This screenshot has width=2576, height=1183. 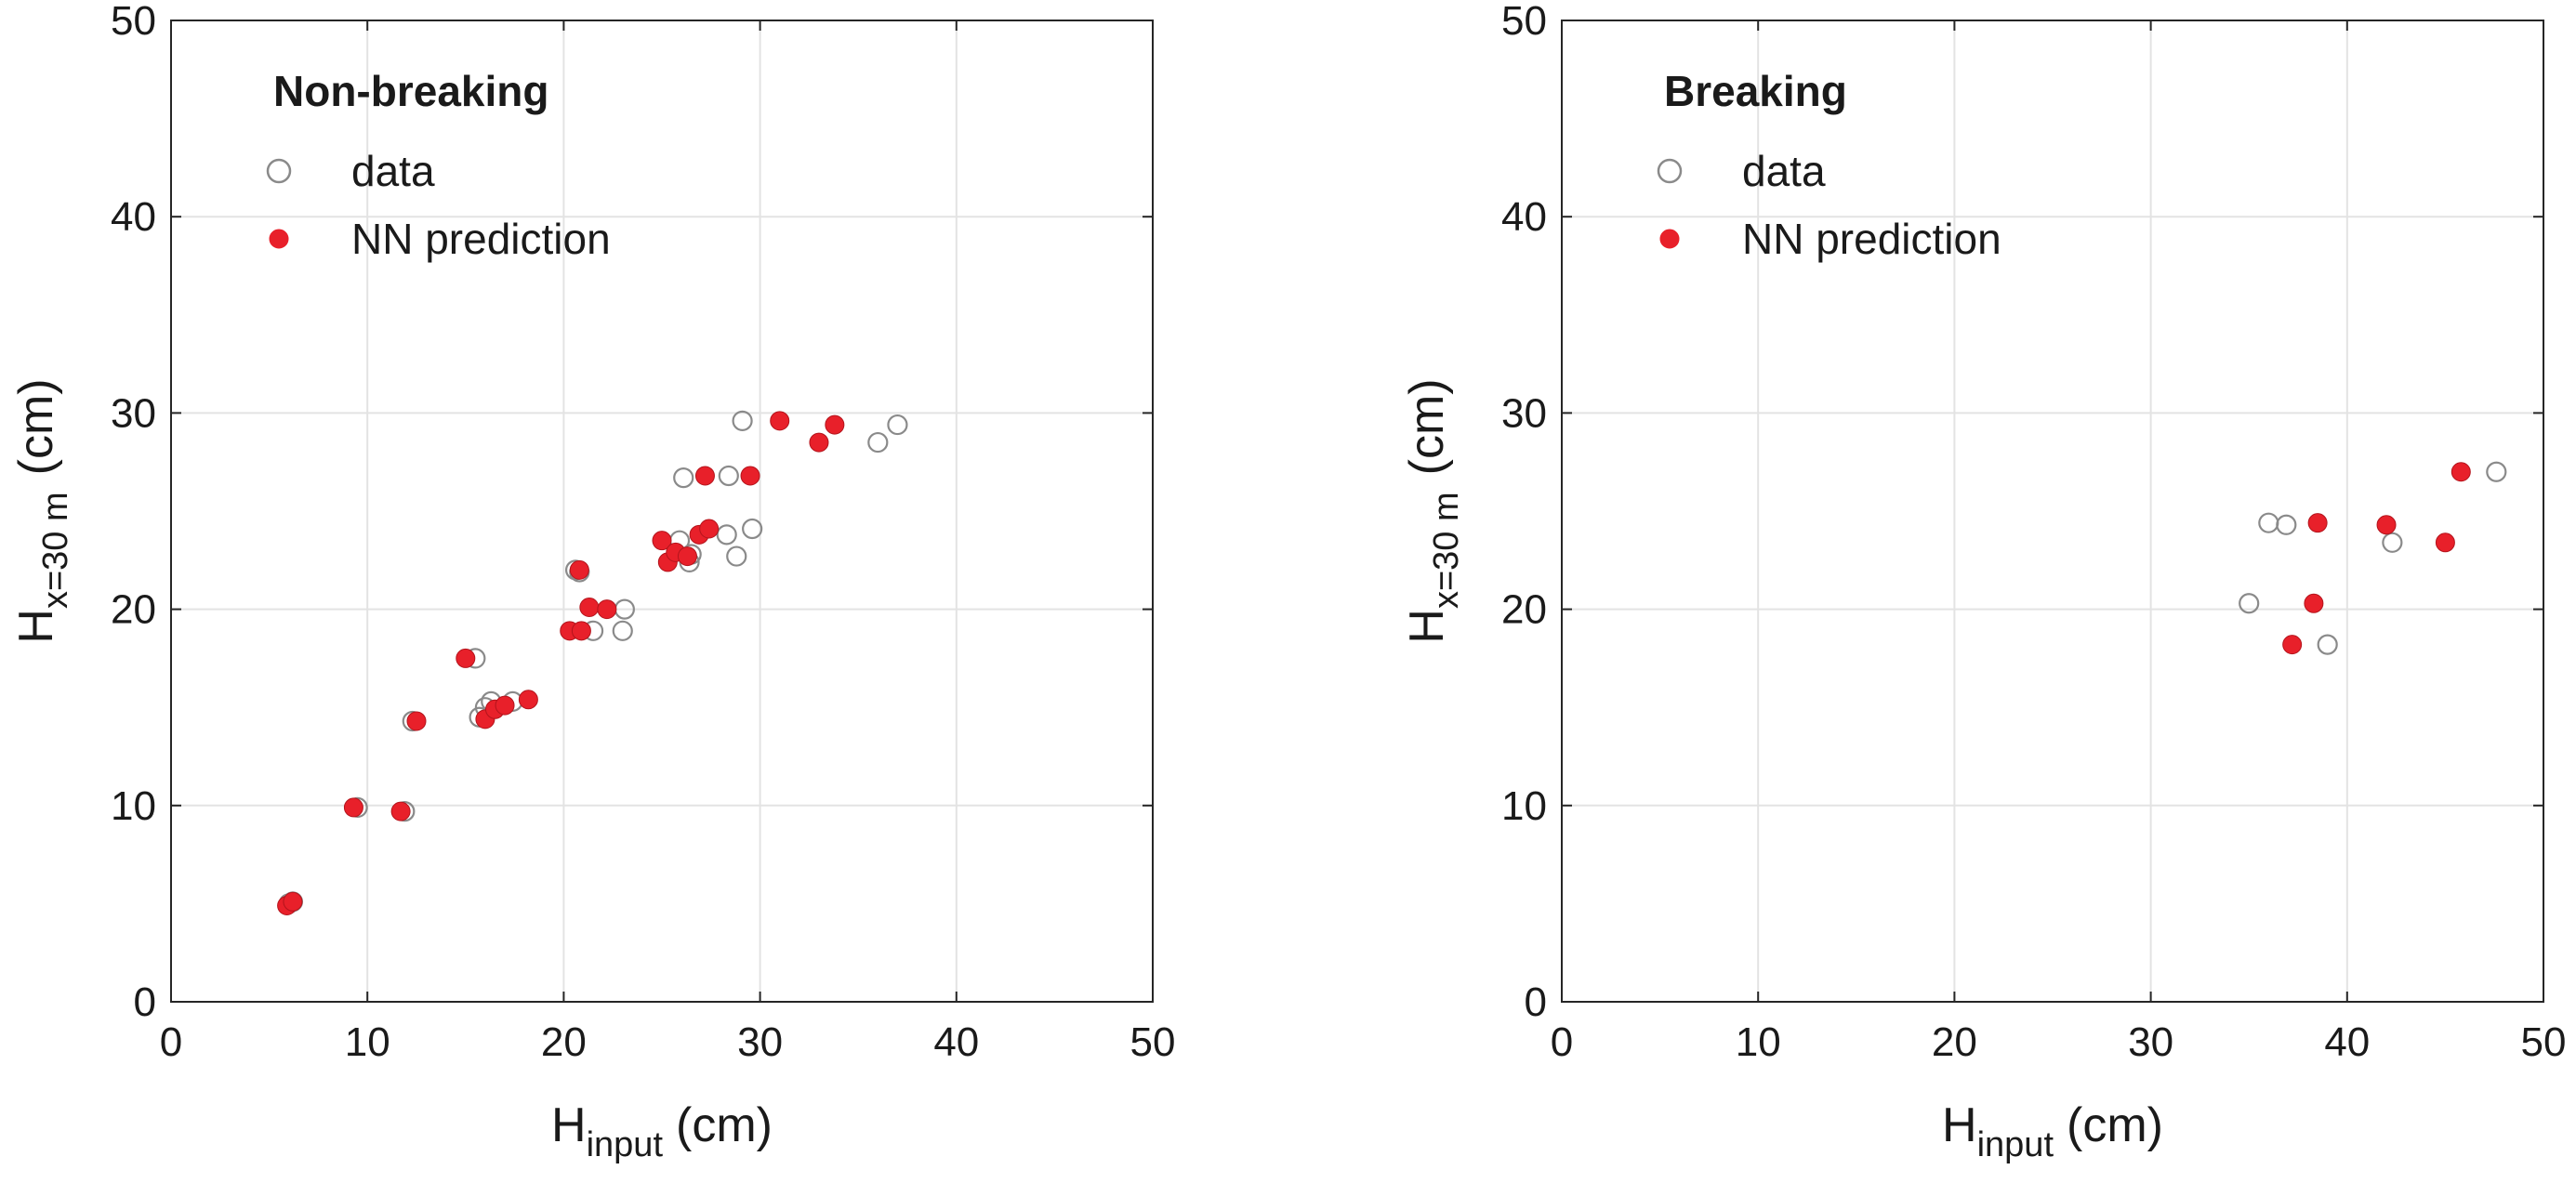 What do you see at coordinates (1755, 91) in the screenshot?
I see `panel-title: Breaking` at bounding box center [1755, 91].